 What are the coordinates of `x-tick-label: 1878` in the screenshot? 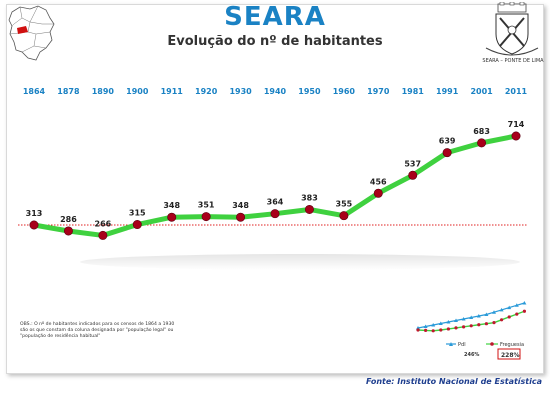 It's located at (68, 91).